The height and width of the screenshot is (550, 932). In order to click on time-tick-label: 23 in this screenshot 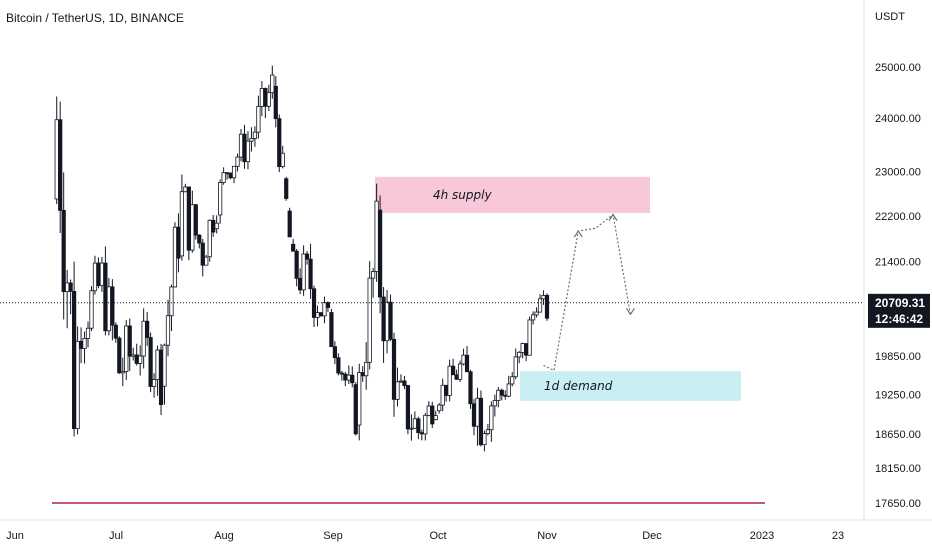, I will do `click(838, 536)`.